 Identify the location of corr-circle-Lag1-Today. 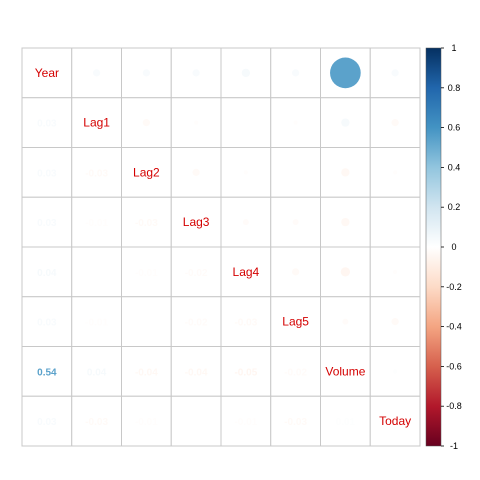
(395, 123).